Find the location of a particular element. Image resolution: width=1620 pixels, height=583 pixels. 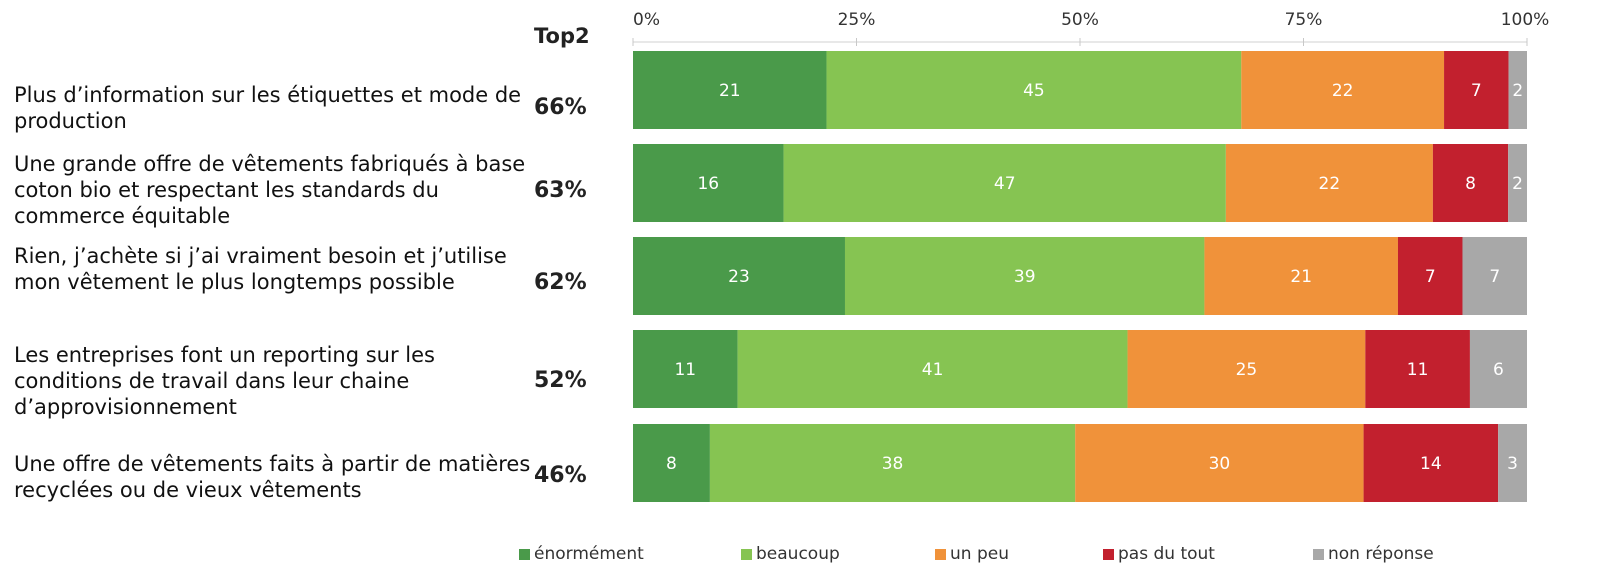

data-label: 39 is located at coordinates (1025, 277).